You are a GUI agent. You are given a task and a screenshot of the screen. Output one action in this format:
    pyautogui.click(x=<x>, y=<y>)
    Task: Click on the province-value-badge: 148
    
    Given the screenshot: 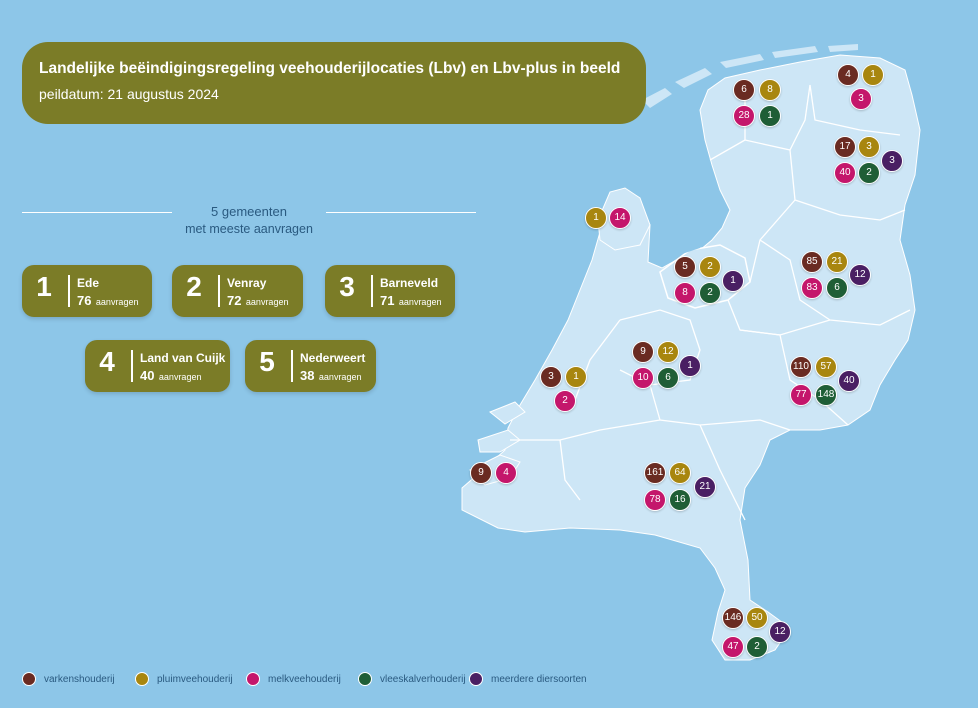 What is the action you would take?
    pyautogui.click(x=826, y=395)
    